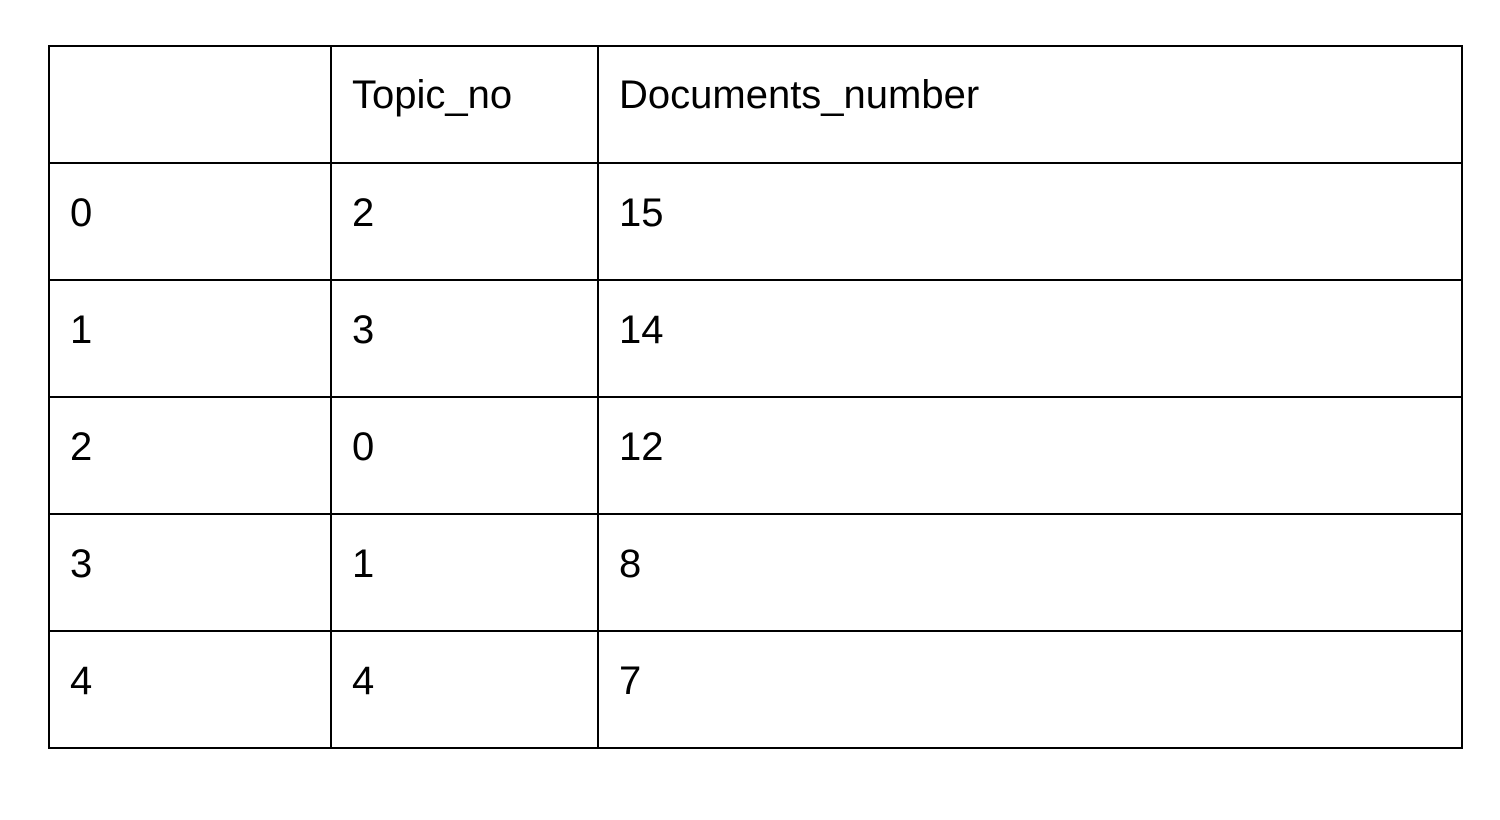  I want to click on cell-index: 4, so click(190, 689).